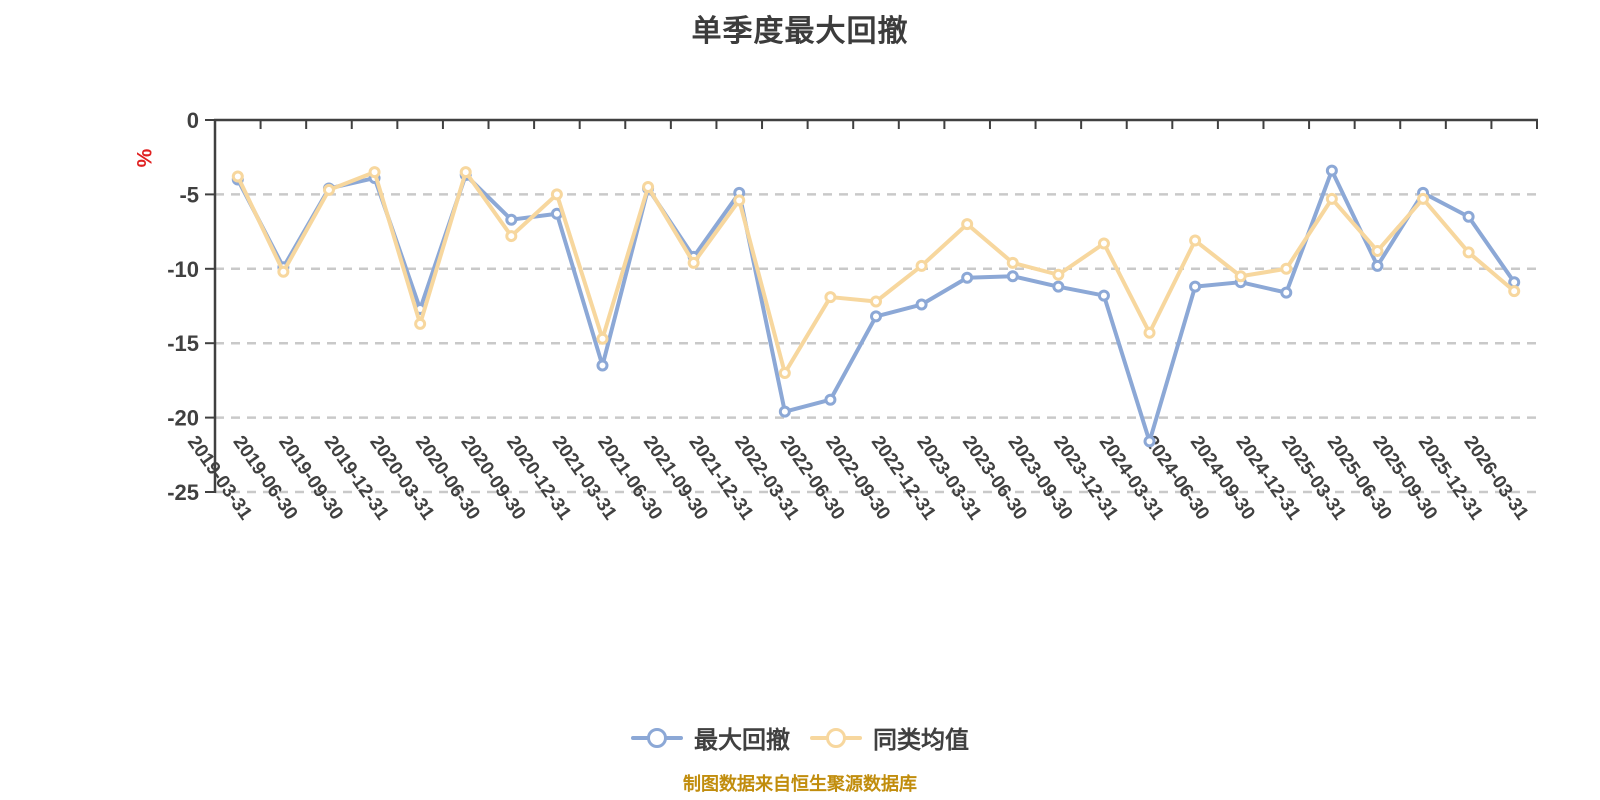 The height and width of the screenshot is (800, 1600). What do you see at coordinates (183, 492) in the screenshot?
I see `y-axis-tick-label: -25` at bounding box center [183, 492].